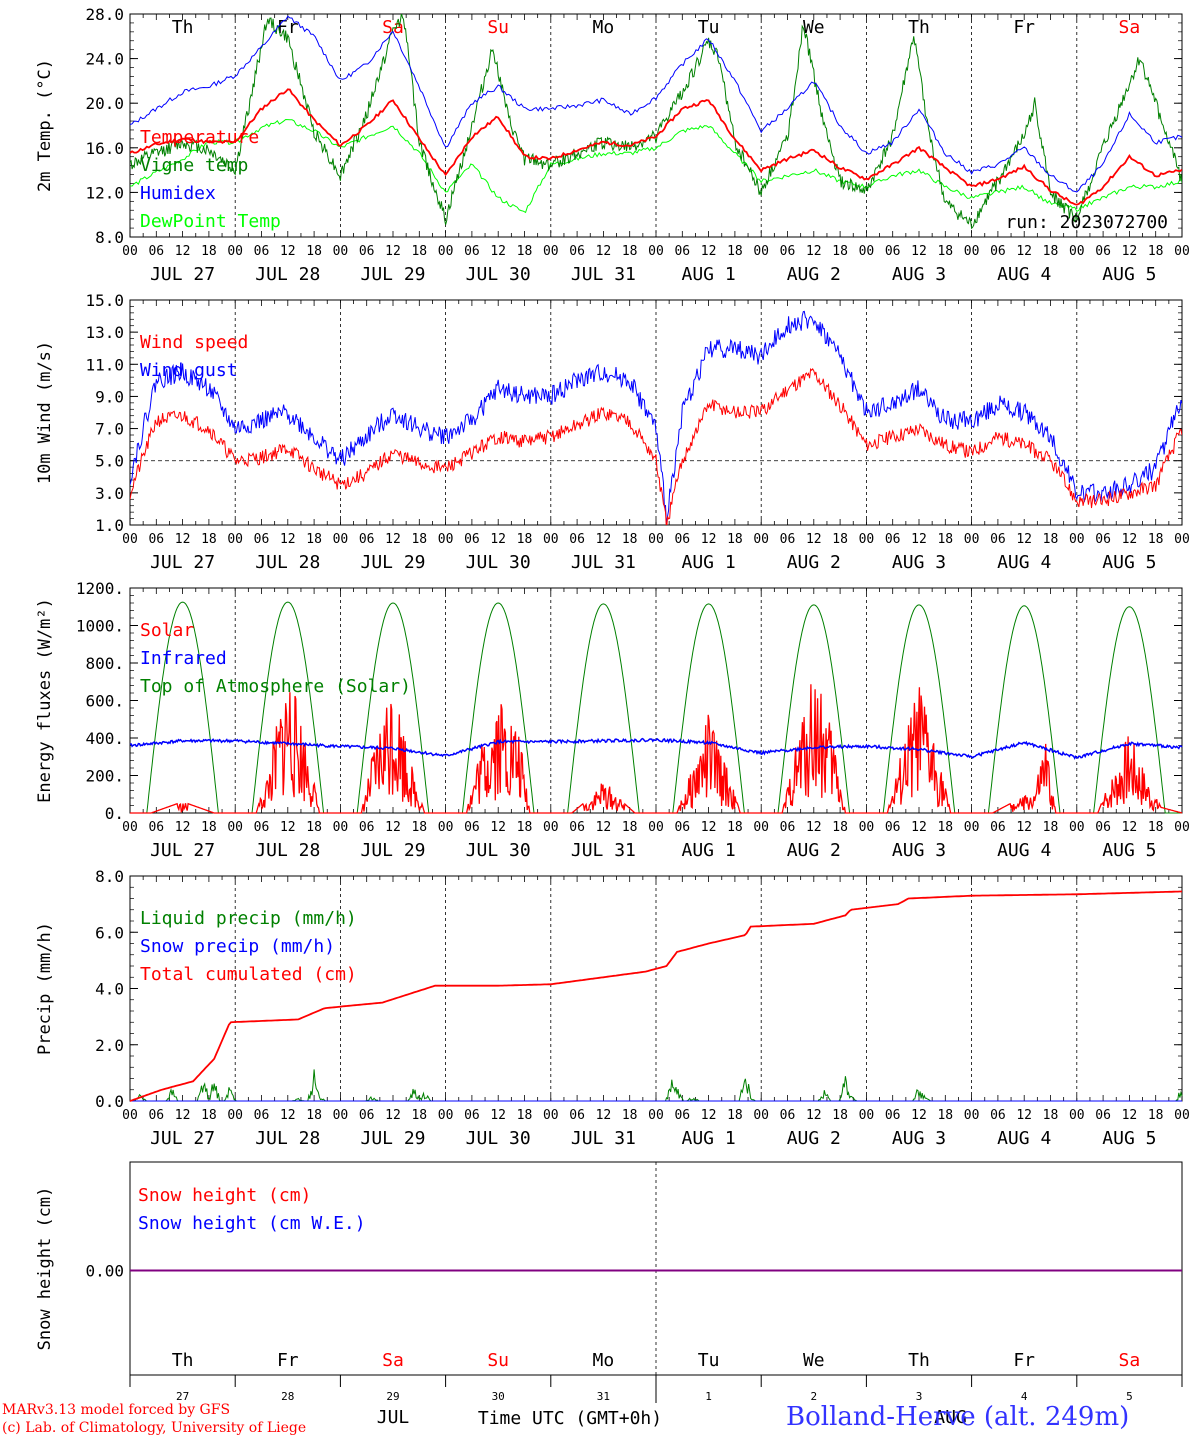 This screenshot has width=1194, height=1440. Describe the element at coordinates (814, 274) in the screenshot. I see `date-label: AUG 2` at that location.